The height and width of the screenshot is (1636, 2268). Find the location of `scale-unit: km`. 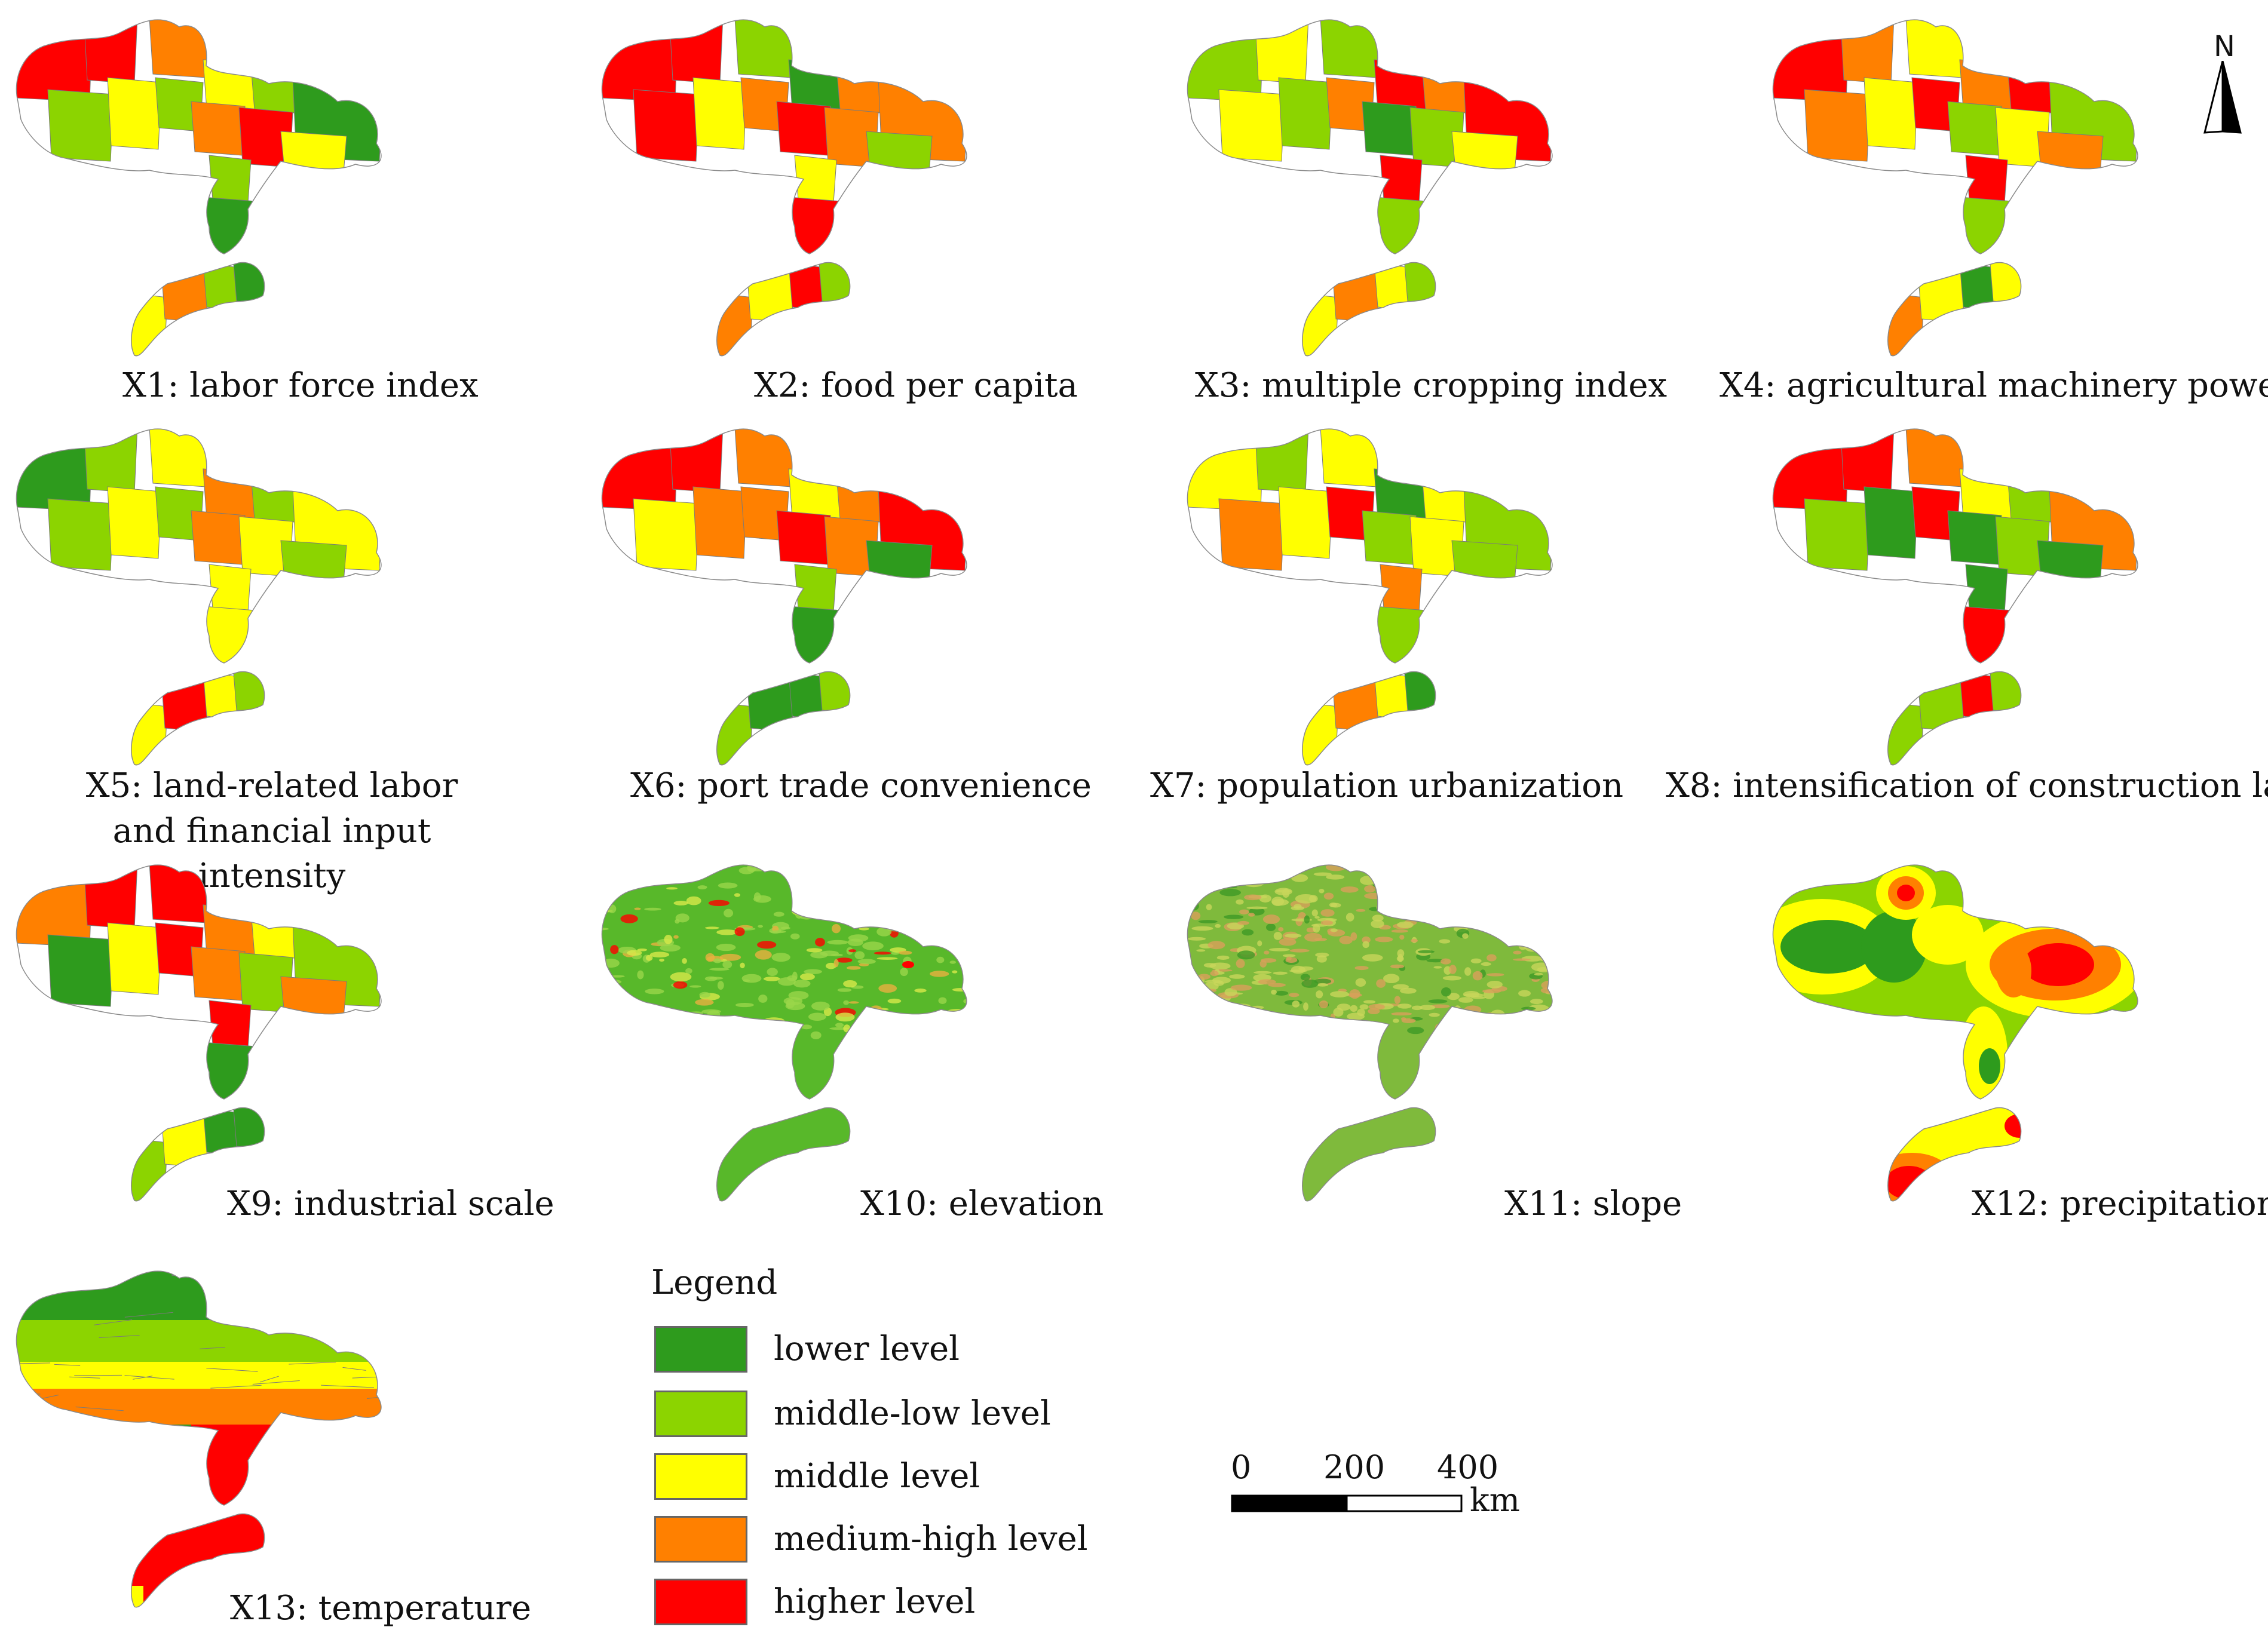

scale-unit: km is located at coordinates (1495, 1500).